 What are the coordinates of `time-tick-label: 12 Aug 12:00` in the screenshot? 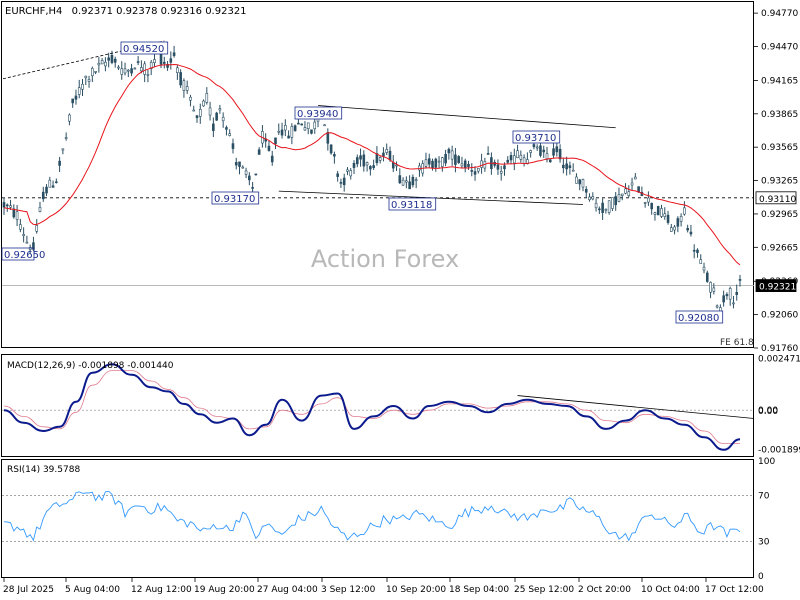 It's located at (161, 590).